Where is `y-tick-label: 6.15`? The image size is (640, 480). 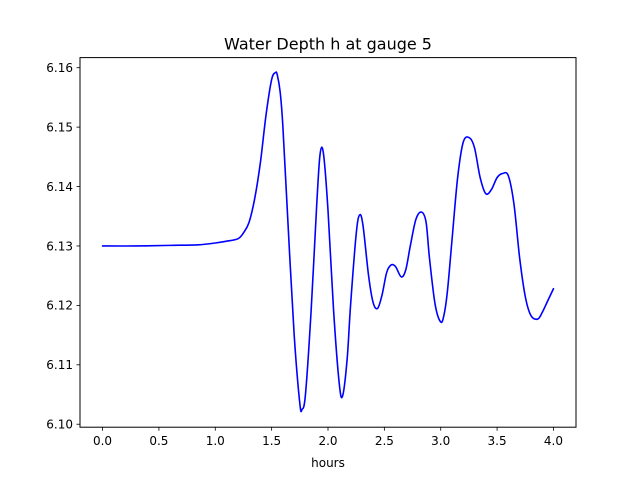 y-tick-label: 6.15 is located at coordinates (59, 127).